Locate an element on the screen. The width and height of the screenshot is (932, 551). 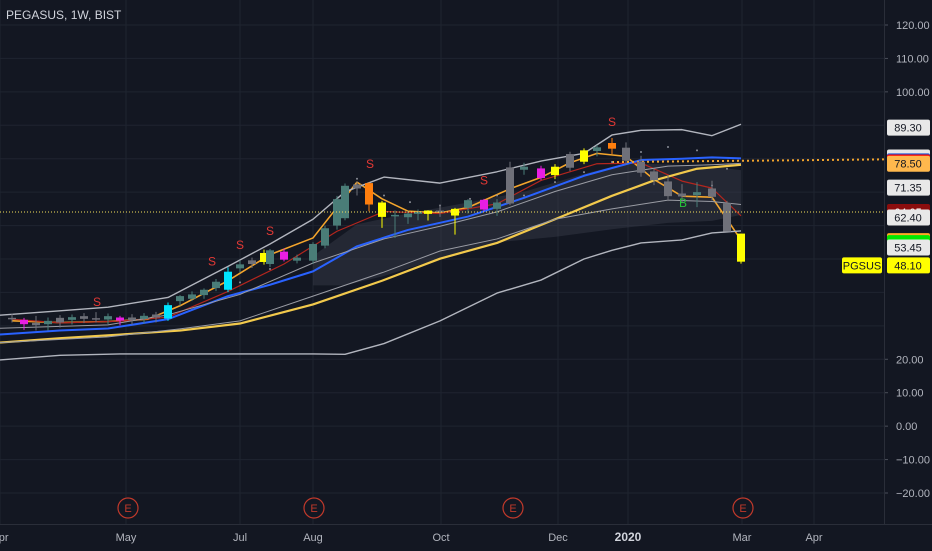
price-label: 78.50 is located at coordinates (908, 163).